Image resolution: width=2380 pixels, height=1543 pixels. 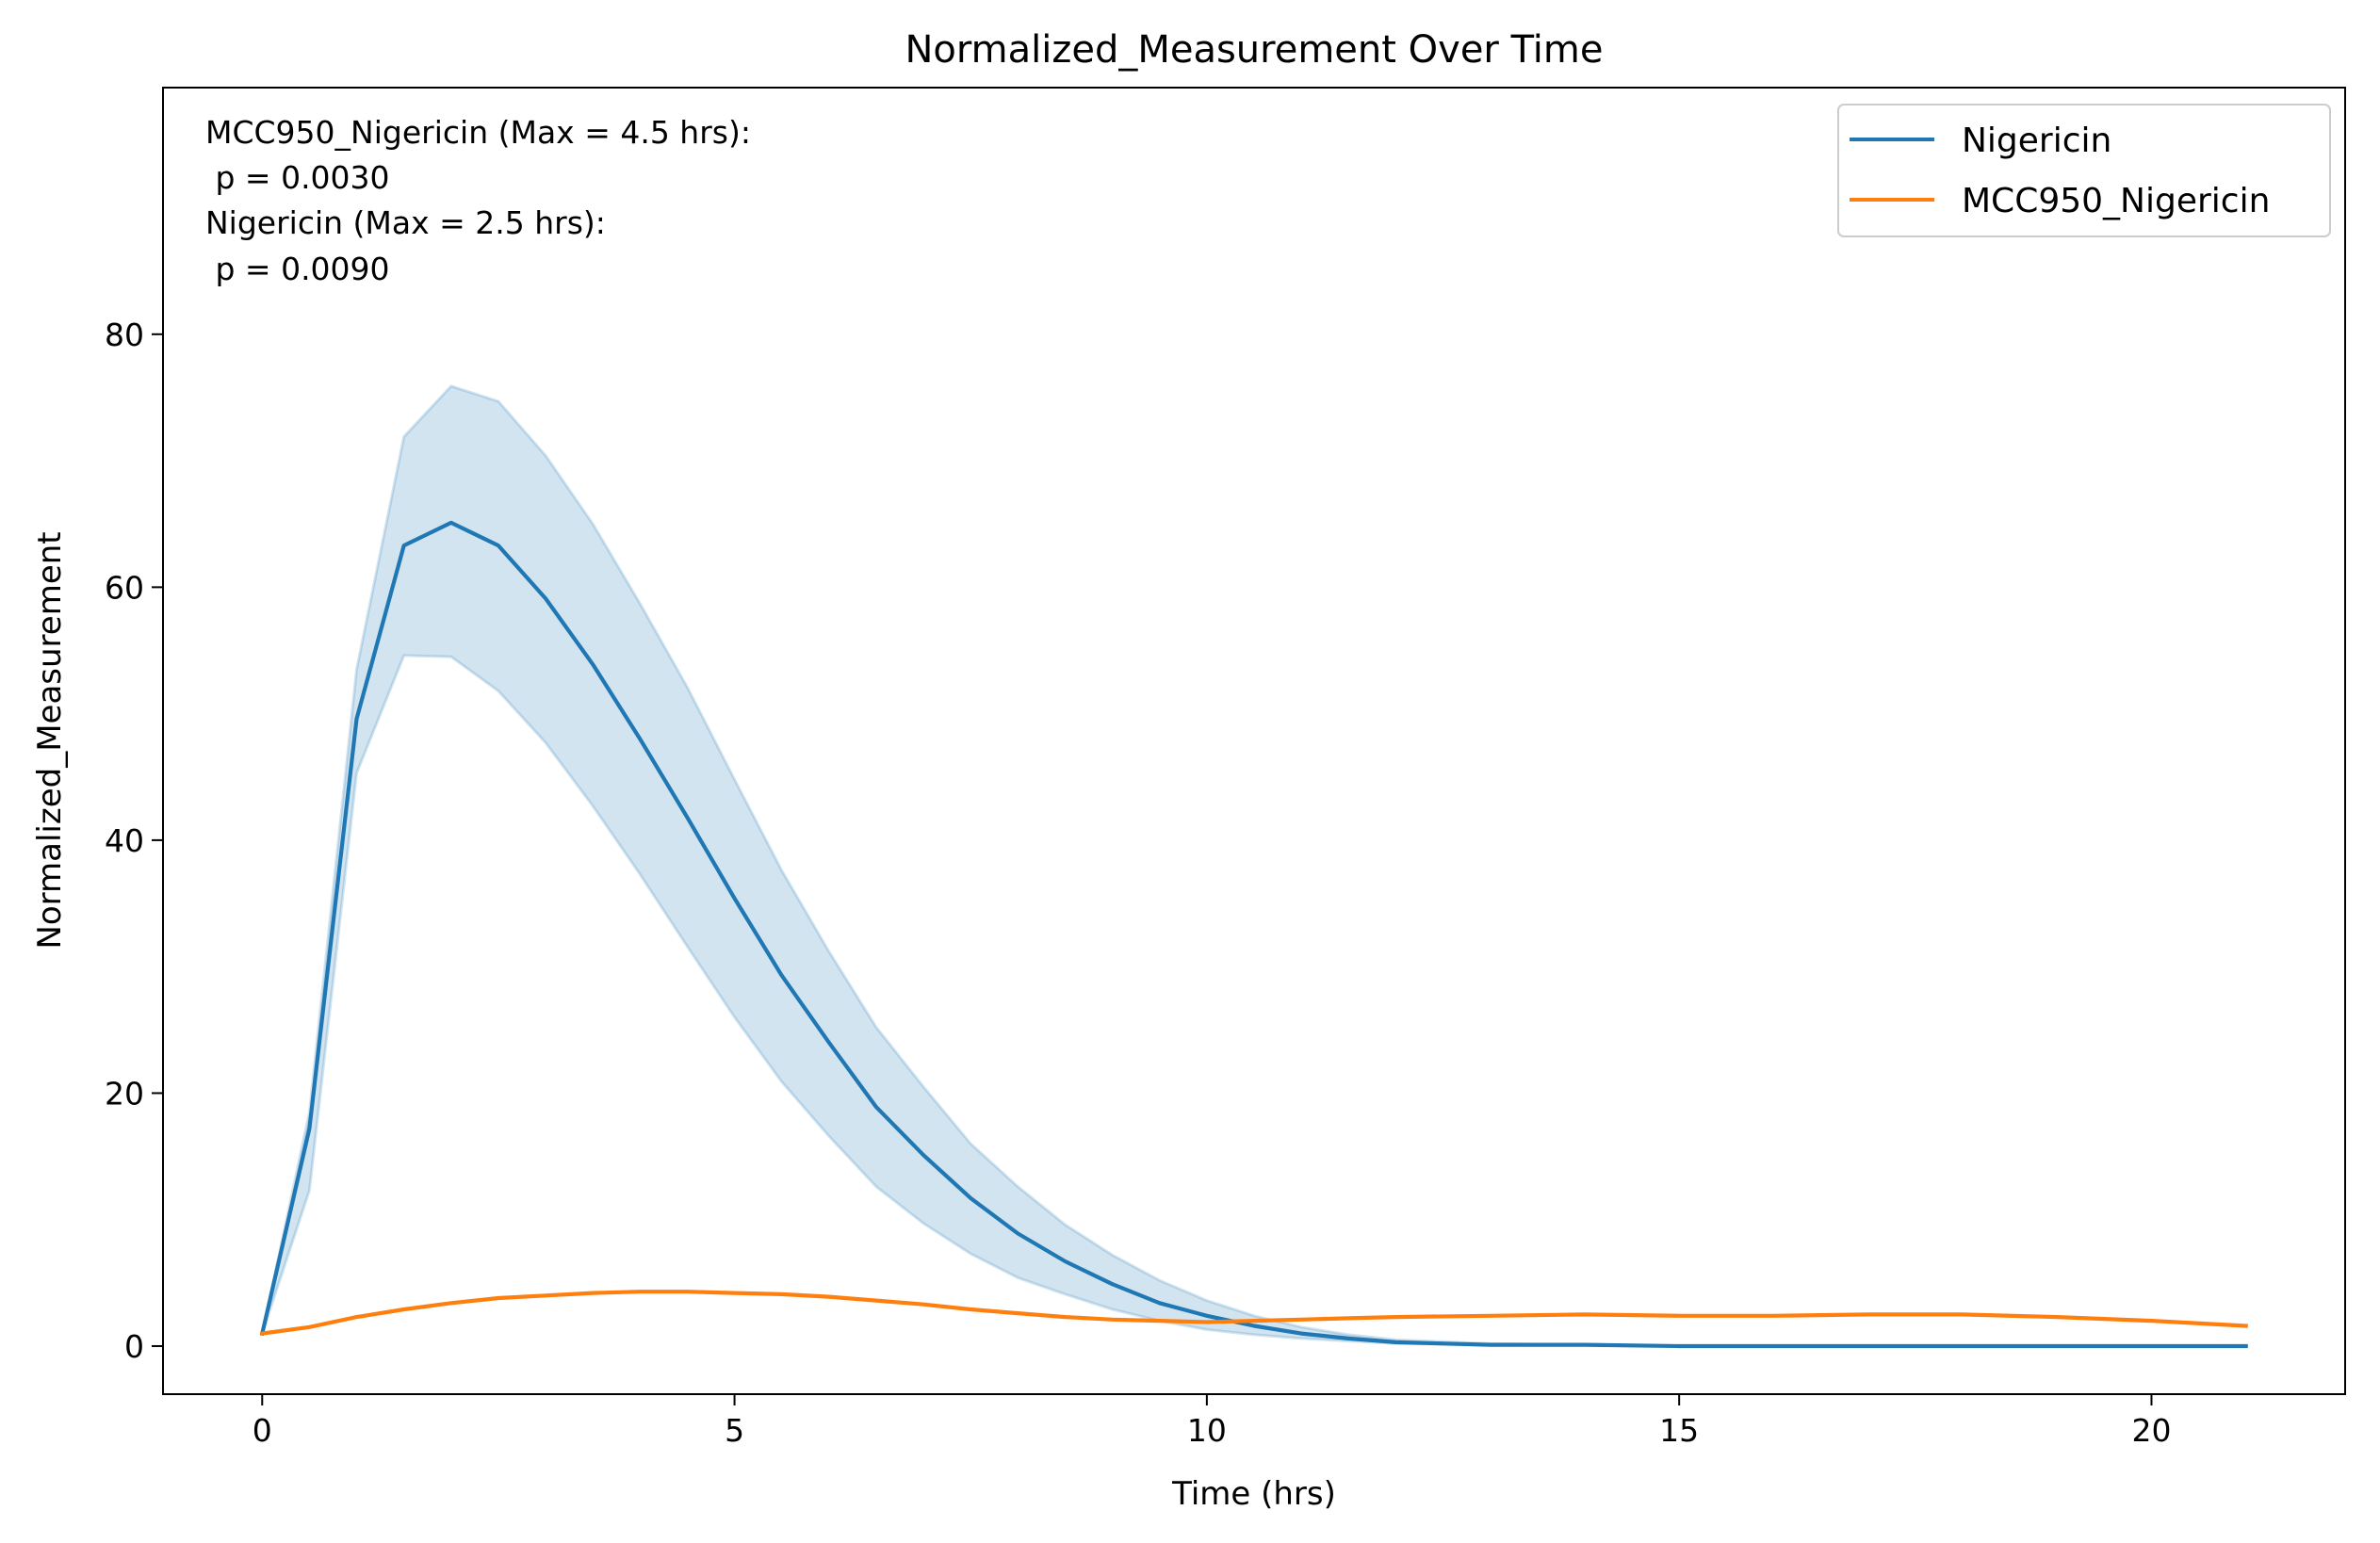 I want to click on x-tick-label: 15, so click(x=1679, y=1430).